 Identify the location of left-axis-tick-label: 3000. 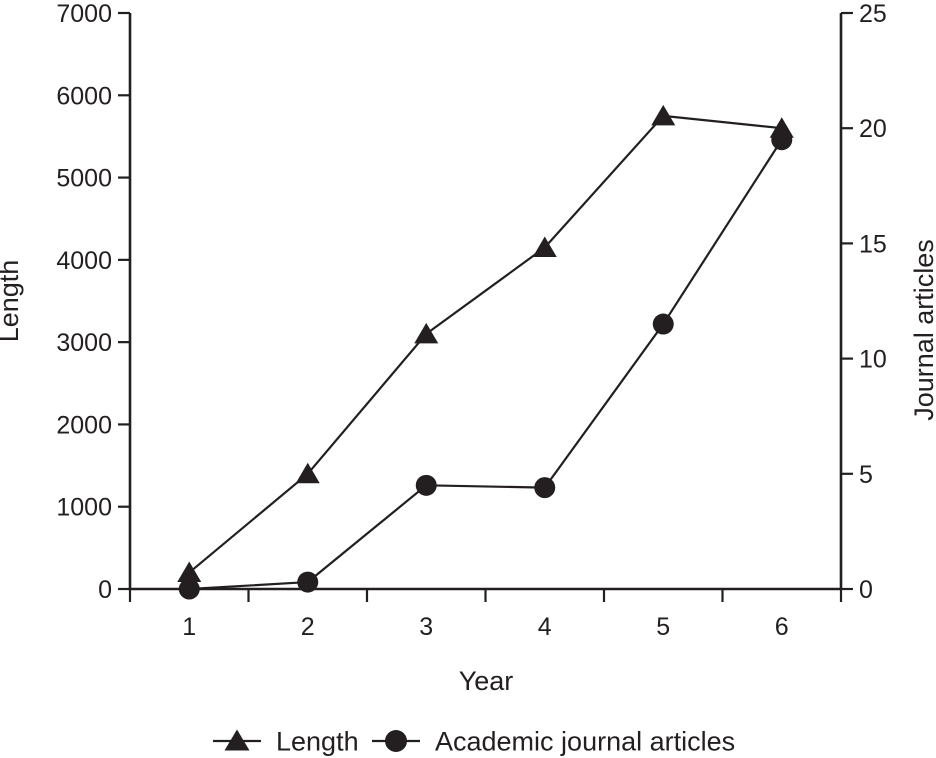
(84, 343).